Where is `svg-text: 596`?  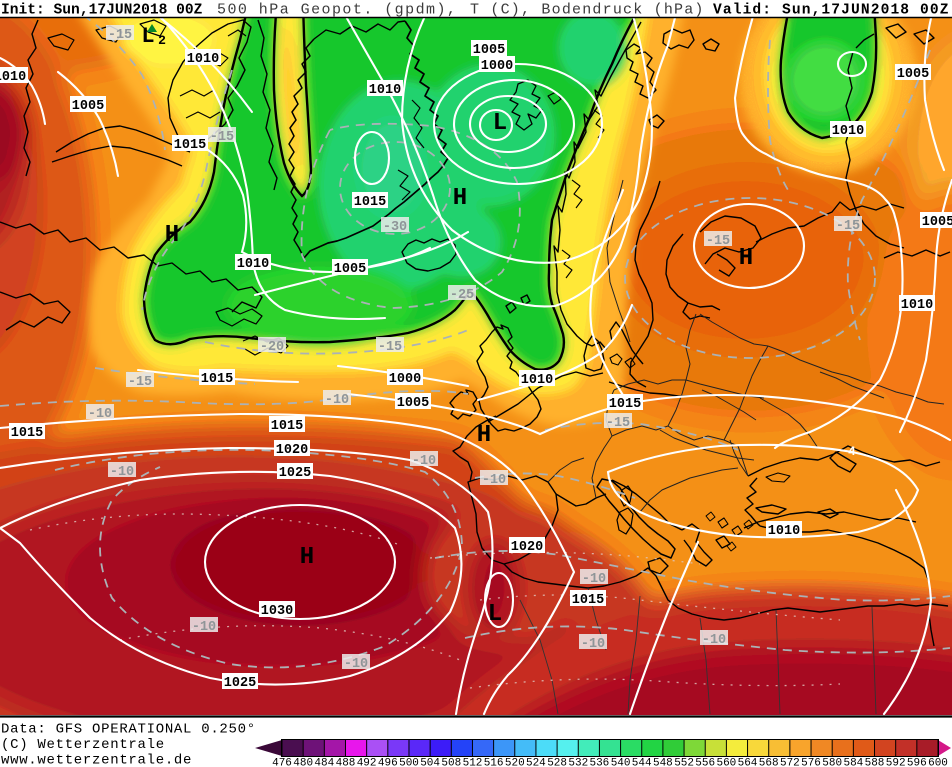
svg-text: 596 is located at coordinates (917, 762).